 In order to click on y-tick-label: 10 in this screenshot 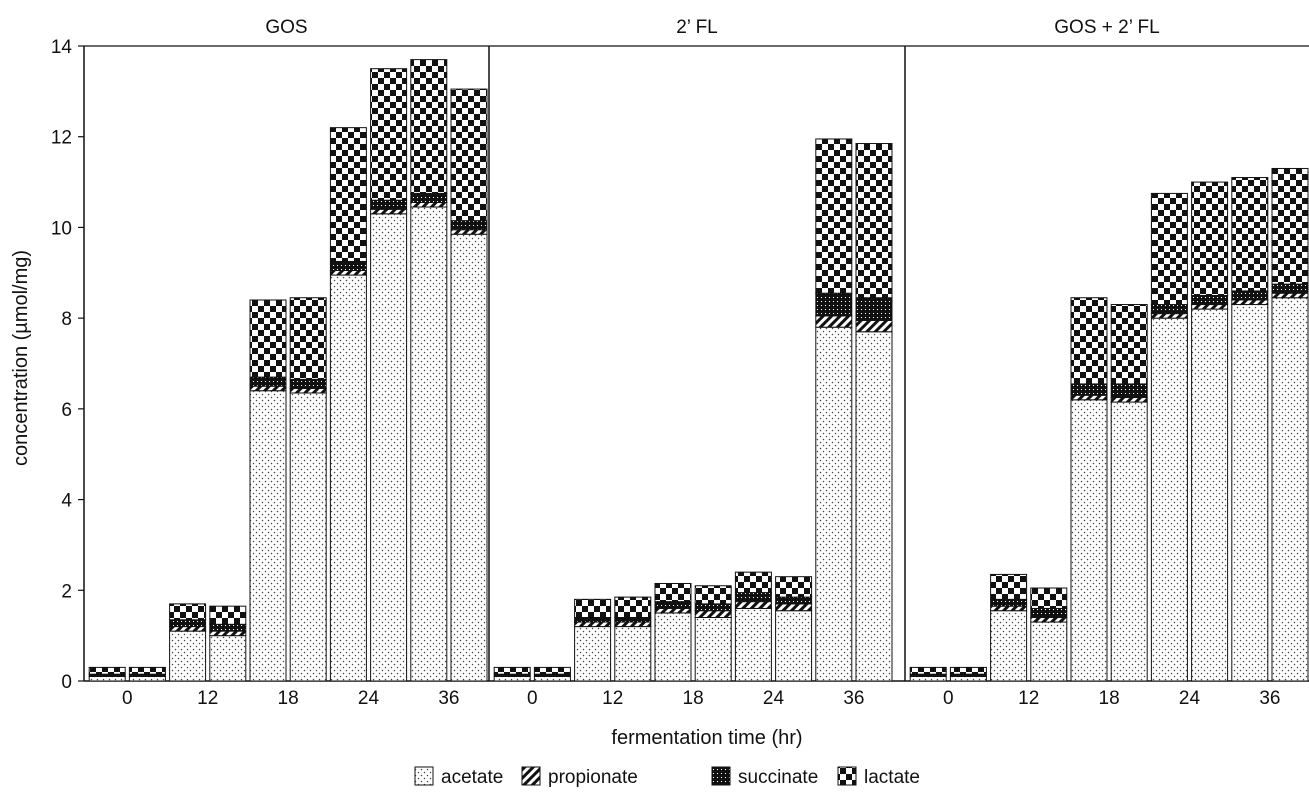, I will do `click(61, 228)`.